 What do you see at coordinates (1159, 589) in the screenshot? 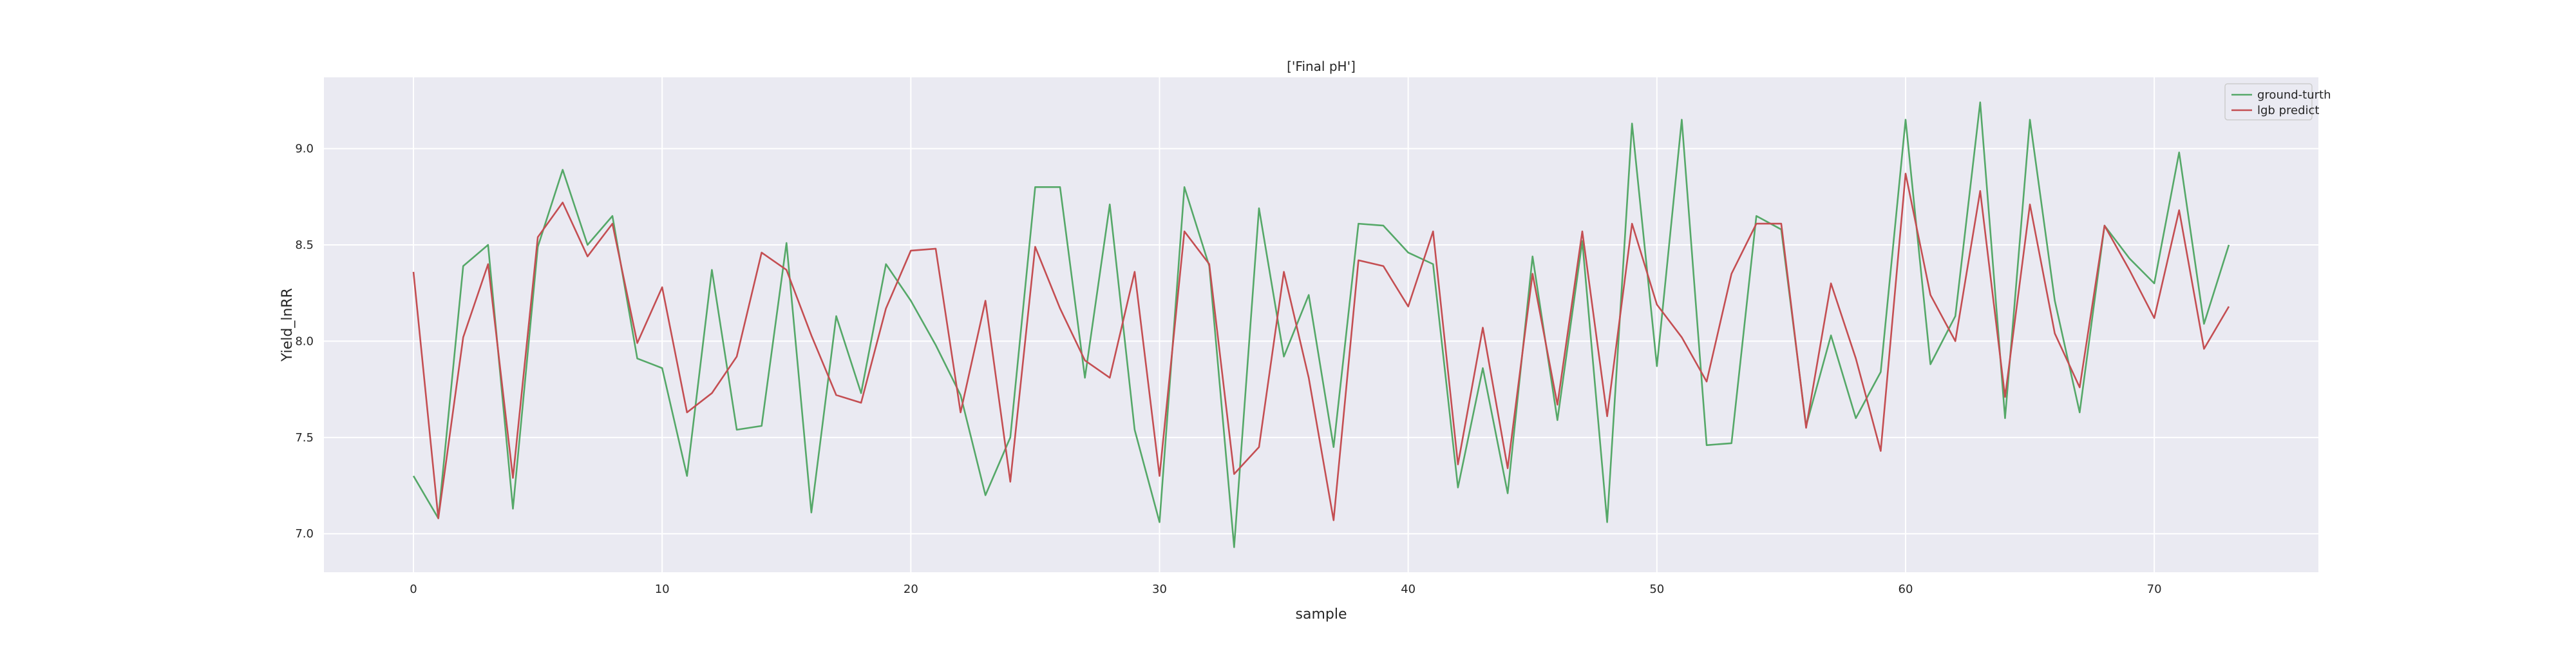
I see `x-tick-label: 30` at bounding box center [1159, 589].